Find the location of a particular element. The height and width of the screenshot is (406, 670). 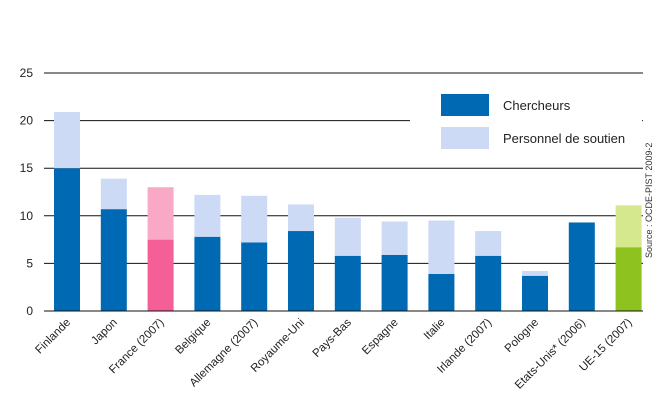

bar-japon-chercheurs is located at coordinates (113, 260).